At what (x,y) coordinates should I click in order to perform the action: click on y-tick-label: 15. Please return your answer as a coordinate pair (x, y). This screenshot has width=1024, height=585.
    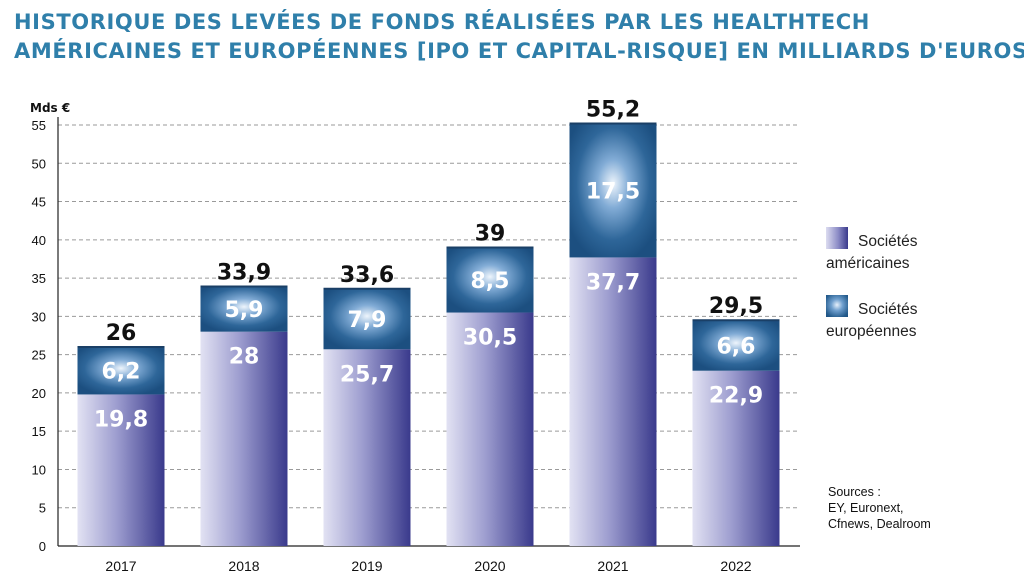
    Looking at the image, I should click on (39, 431).